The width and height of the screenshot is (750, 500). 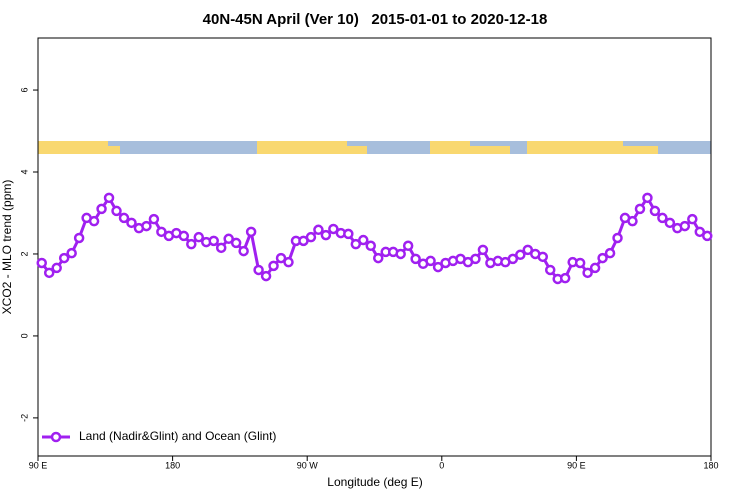 What do you see at coordinates (24, 90) in the screenshot?
I see `y-tick-label: 6` at bounding box center [24, 90].